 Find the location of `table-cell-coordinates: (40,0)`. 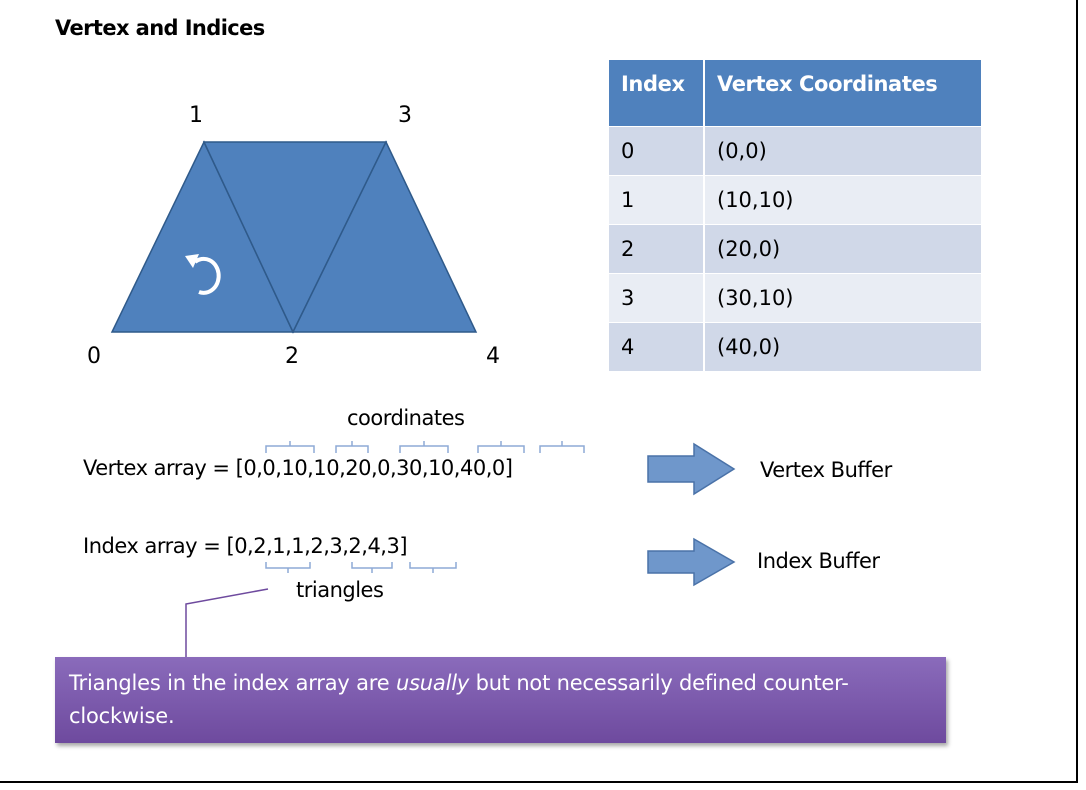

table-cell-coordinates: (40,0) is located at coordinates (842, 346).